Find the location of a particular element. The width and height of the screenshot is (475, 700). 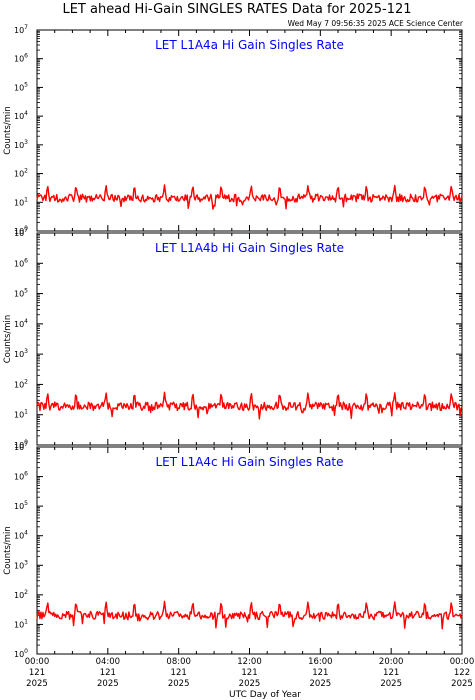

x-tick-time: 08:00 is located at coordinates (178, 662).